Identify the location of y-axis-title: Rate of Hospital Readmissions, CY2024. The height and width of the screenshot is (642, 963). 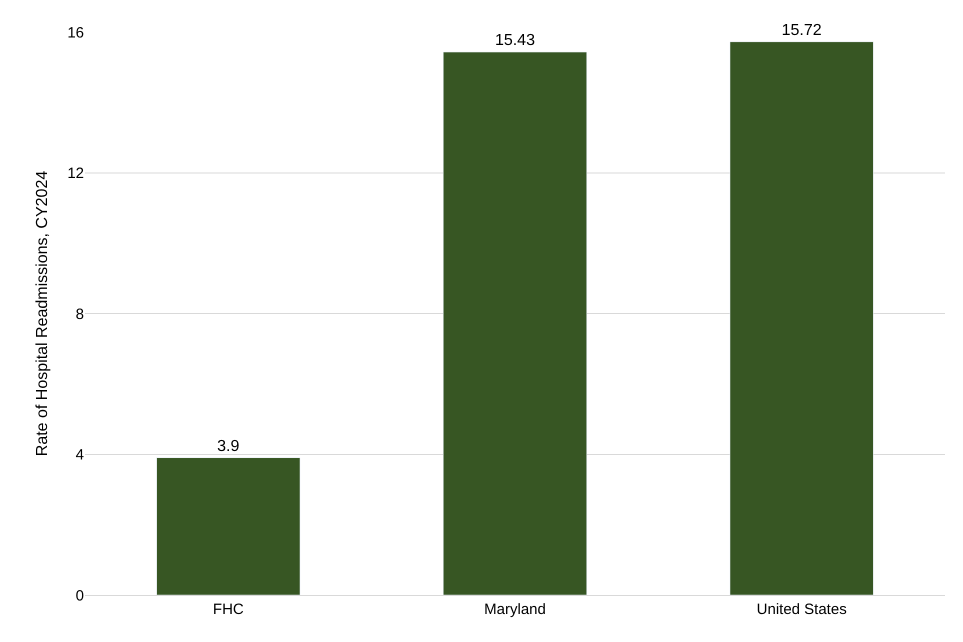
(43, 313).